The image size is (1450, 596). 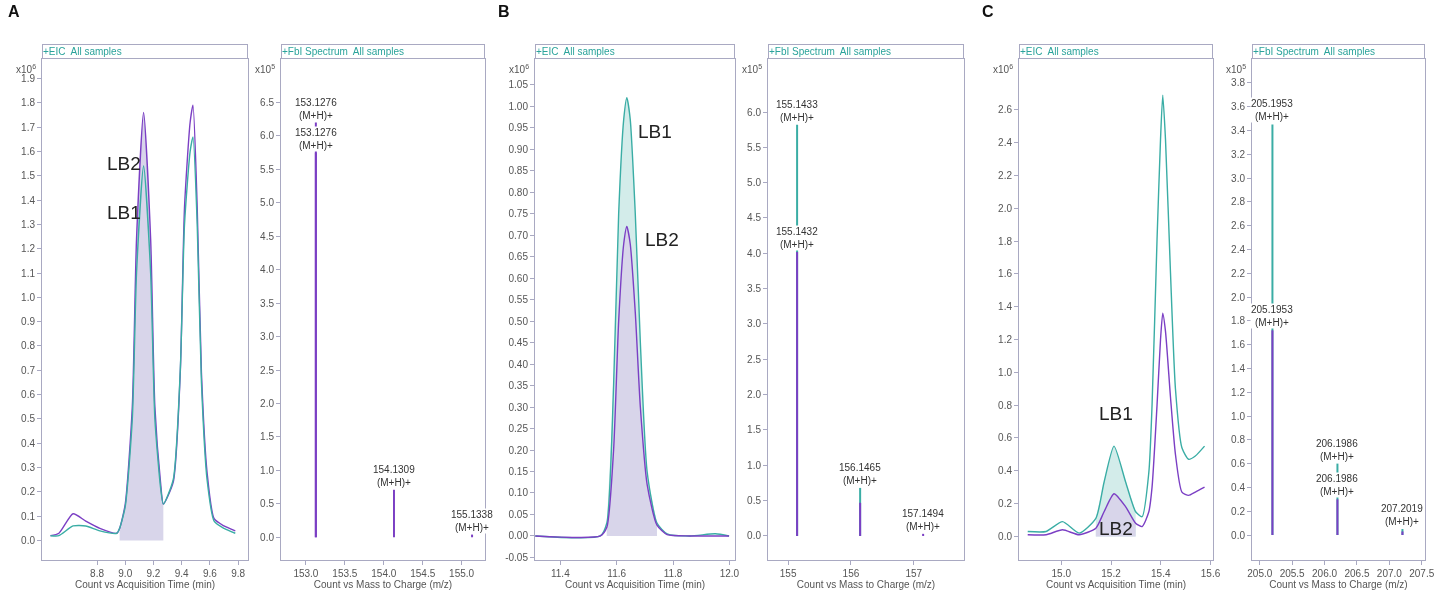 What do you see at coordinates (518, 128) in the screenshot?
I see `y-tick-label: 0.95` at bounding box center [518, 128].